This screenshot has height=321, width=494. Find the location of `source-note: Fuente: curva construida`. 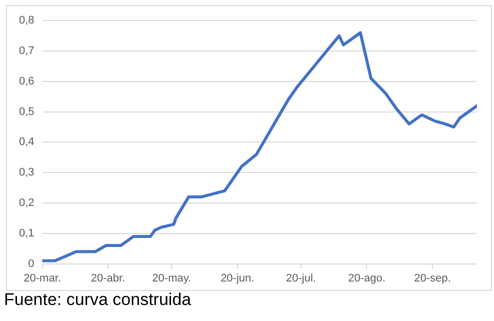

source-note: Fuente: curva construida is located at coordinates (98, 300).